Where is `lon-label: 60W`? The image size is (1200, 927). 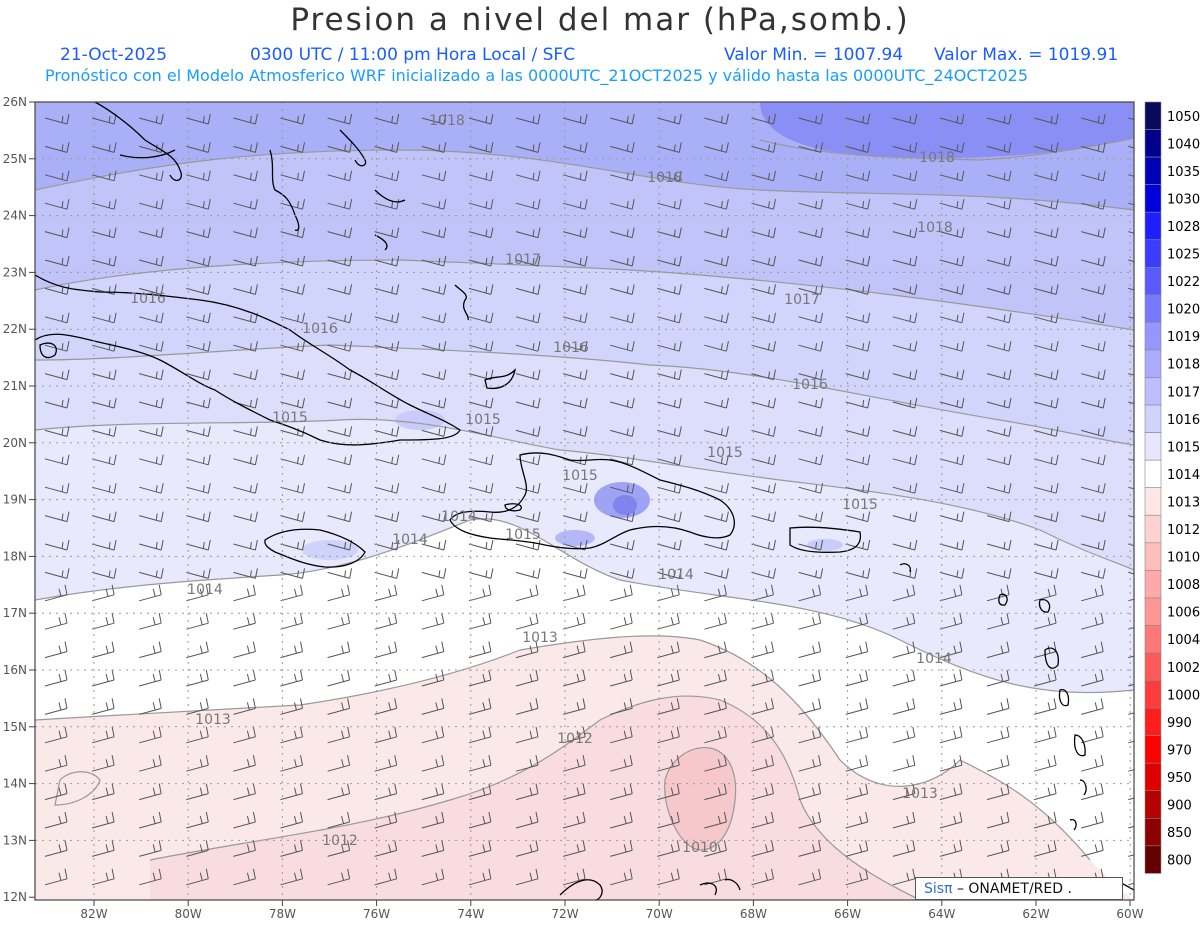
lon-label: 60W is located at coordinates (1129, 914).